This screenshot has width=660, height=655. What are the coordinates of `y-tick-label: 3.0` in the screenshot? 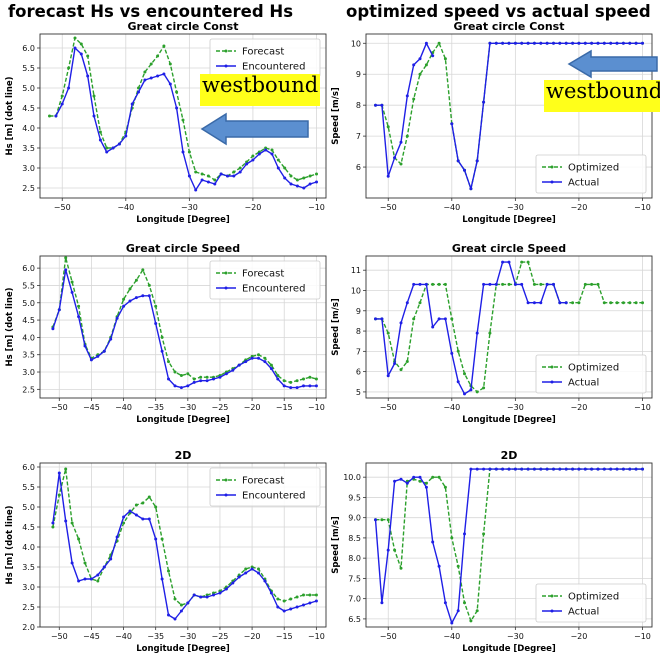 It's located at (28, 372).